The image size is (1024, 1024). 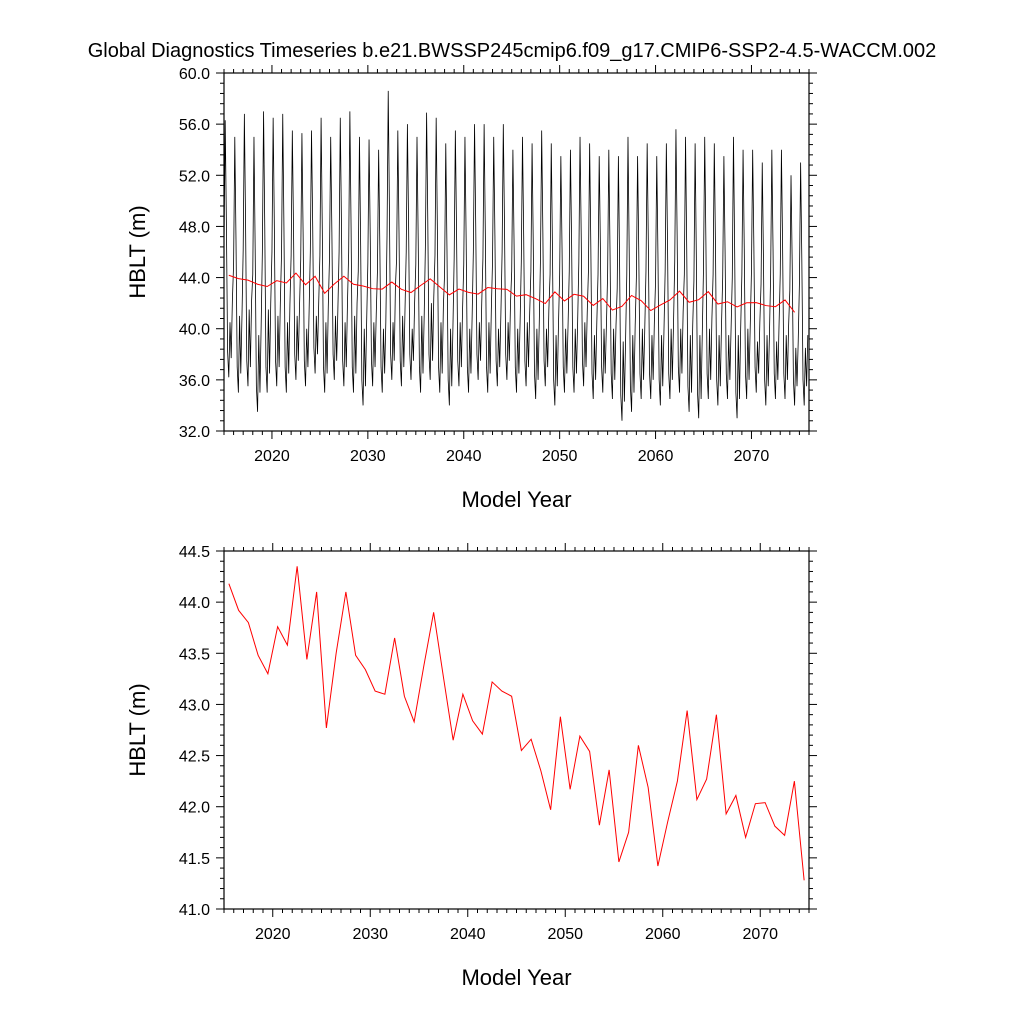 I want to click on y-tick-label: 60.0, so click(x=194, y=74).